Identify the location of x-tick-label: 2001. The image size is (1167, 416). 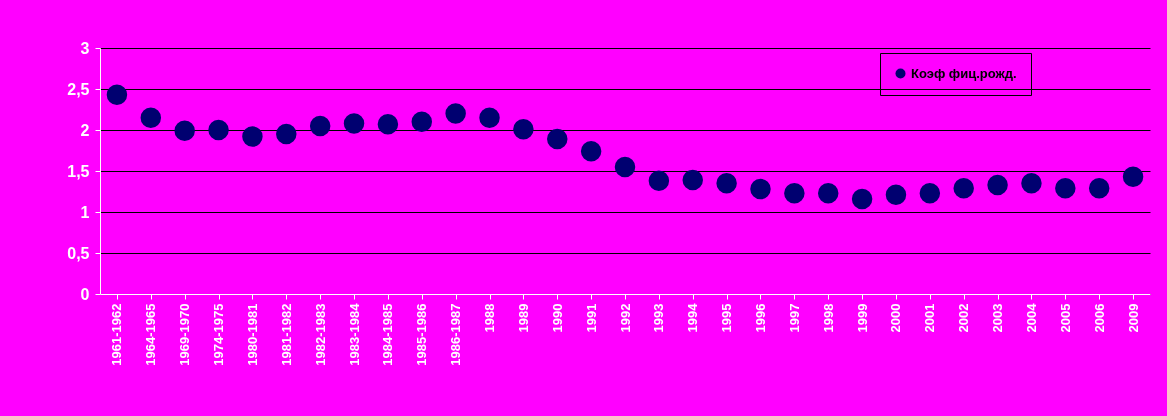
(930, 318).